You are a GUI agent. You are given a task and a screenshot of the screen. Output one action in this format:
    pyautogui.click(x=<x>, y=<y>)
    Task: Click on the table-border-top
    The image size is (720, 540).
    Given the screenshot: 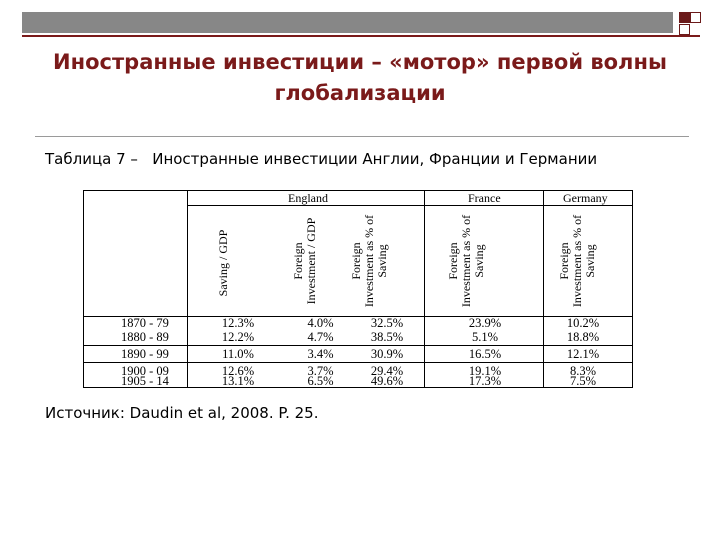 What is the action you would take?
    pyautogui.click(x=358, y=190)
    